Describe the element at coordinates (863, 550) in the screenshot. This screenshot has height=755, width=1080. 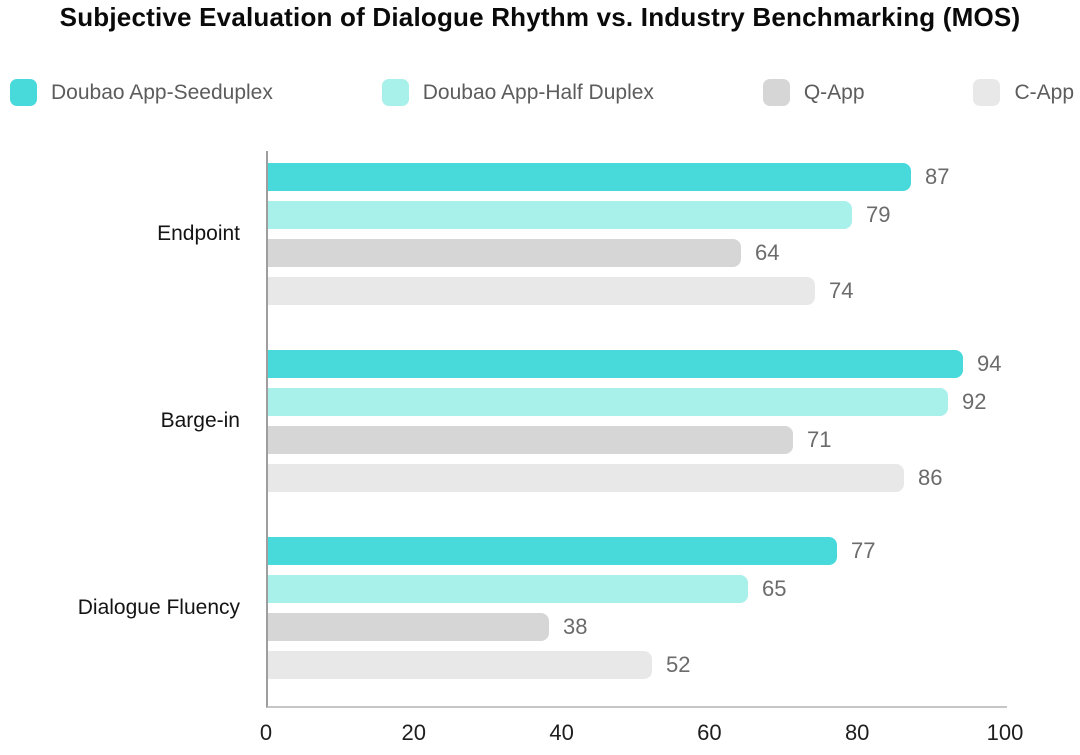
I see `value-label: 77` at that location.